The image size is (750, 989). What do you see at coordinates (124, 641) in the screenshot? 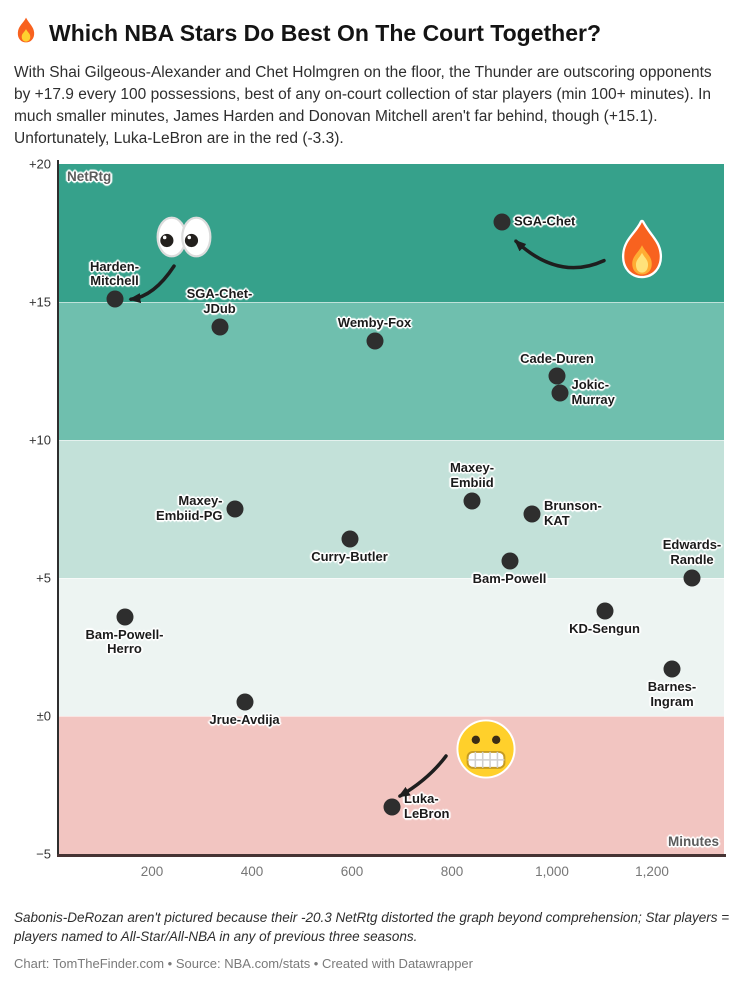
I see `point-label: Bam-Powell- Herro` at bounding box center [124, 641].